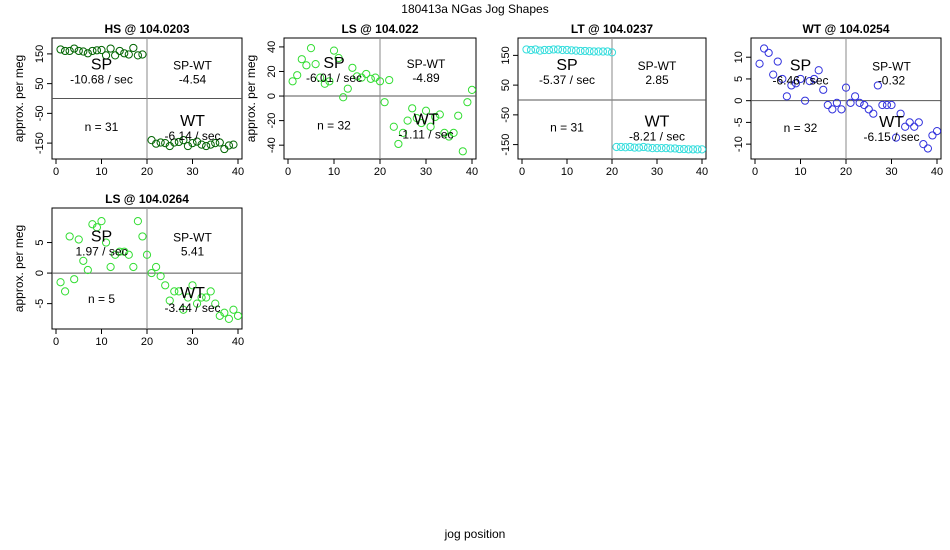 The image size is (950, 550). I want to click on sp-rate: -10.68 / sec, so click(101, 79).